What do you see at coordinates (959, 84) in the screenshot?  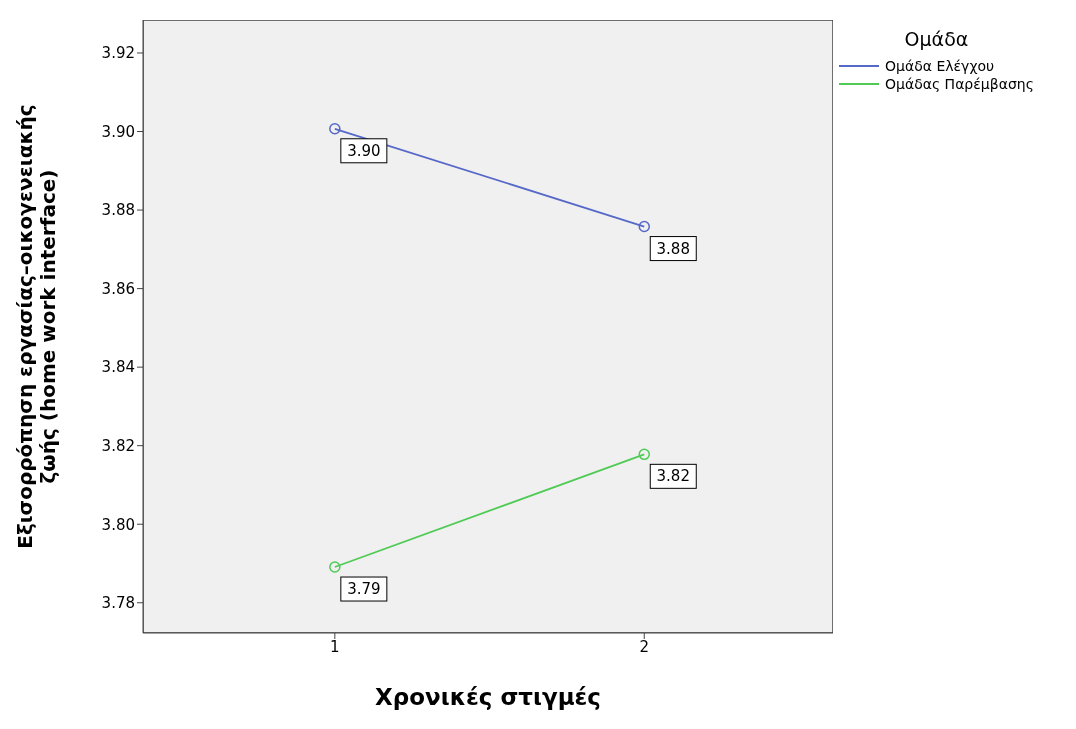 I see `legend-label: Ομάδας Παρέμβασης` at bounding box center [959, 84].